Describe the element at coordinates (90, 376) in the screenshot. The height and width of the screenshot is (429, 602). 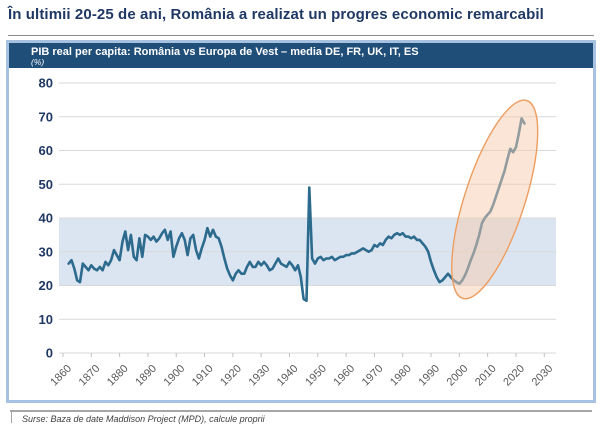
I see `x-axis-tick-label: 1870` at that location.